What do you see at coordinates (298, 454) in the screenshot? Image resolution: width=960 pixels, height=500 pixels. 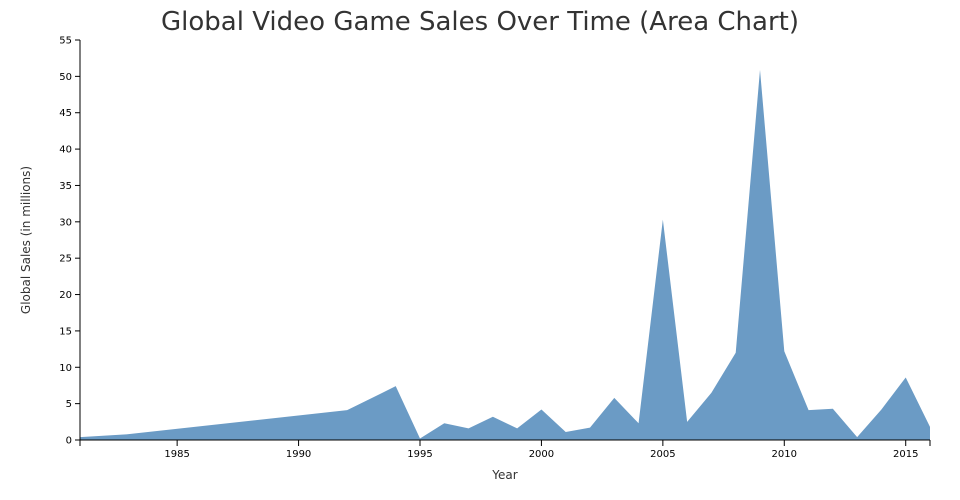 I see `x-tick-label: 1990` at bounding box center [298, 454].